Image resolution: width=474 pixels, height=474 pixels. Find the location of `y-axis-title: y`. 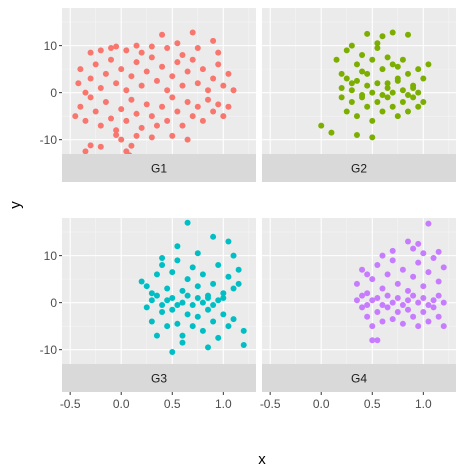

y-axis-title: y is located at coordinates (15, 205).